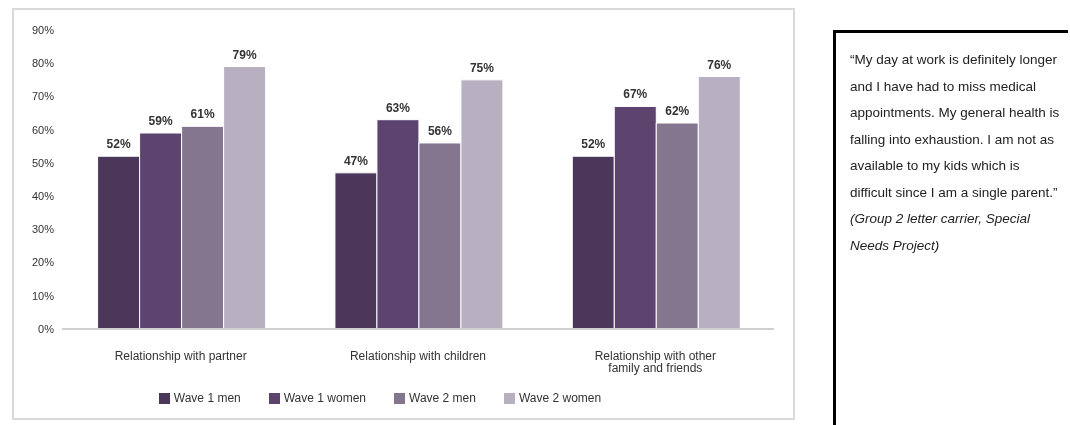 The image size is (1070, 425). What do you see at coordinates (440, 130) in the screenshot?
I see `data-label: 56%` at bounding box center [440, 130].